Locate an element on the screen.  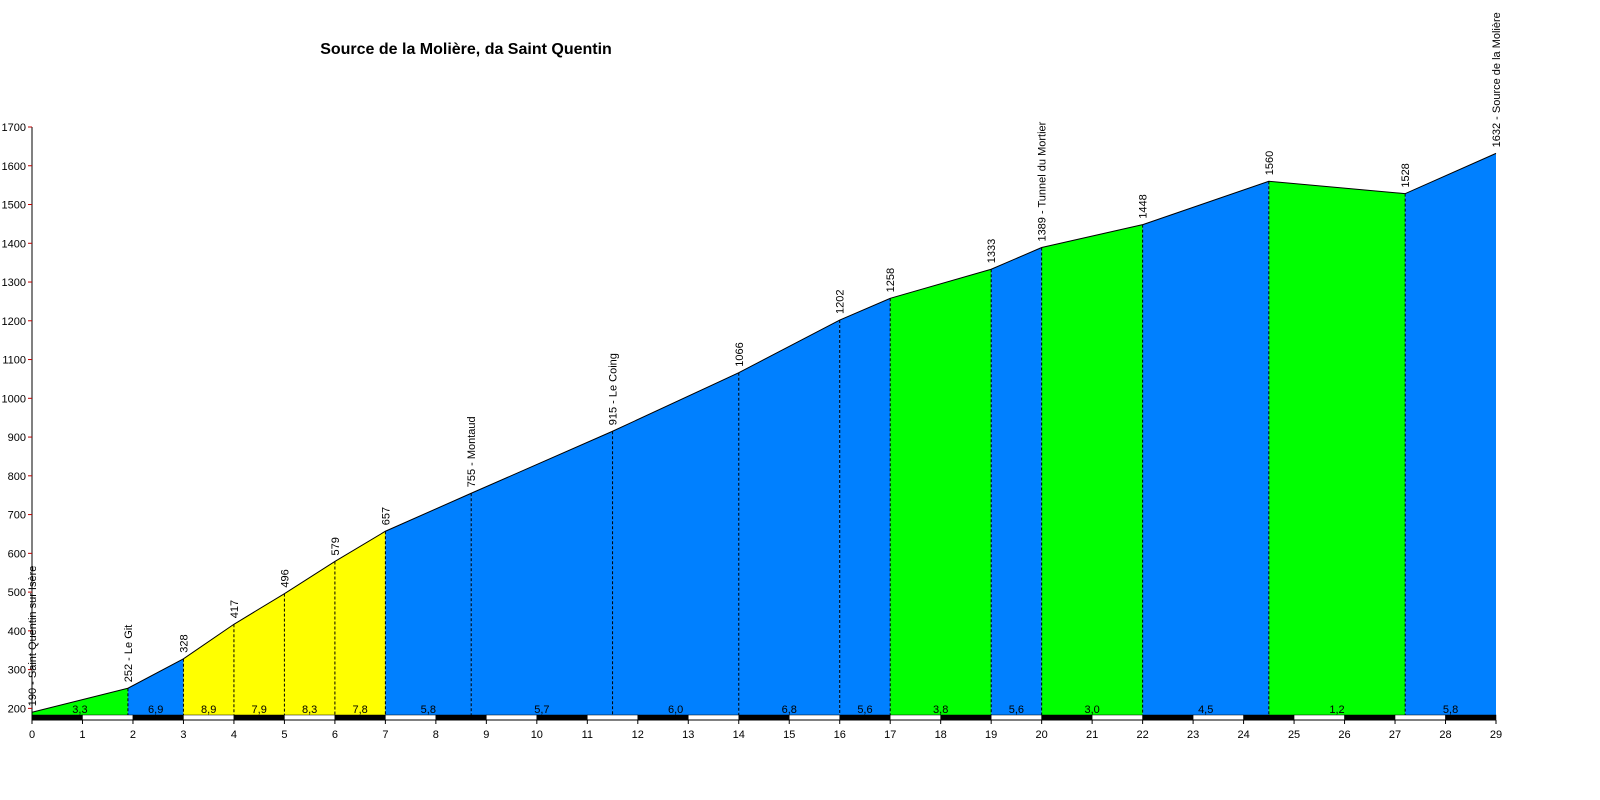
gradient-label-16: 5,8 is located at coordinates (1450, 710).